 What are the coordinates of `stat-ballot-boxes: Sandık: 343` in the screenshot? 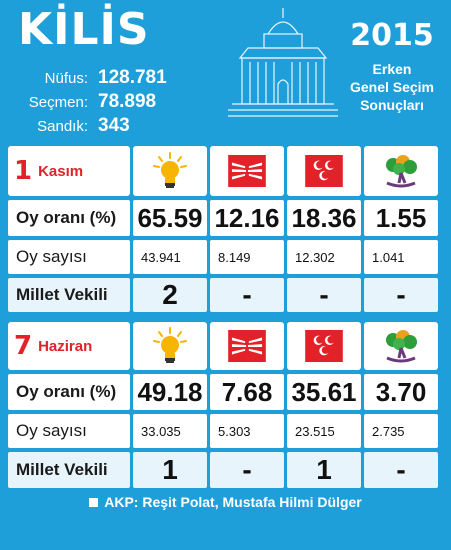 It's located at (110, 126).